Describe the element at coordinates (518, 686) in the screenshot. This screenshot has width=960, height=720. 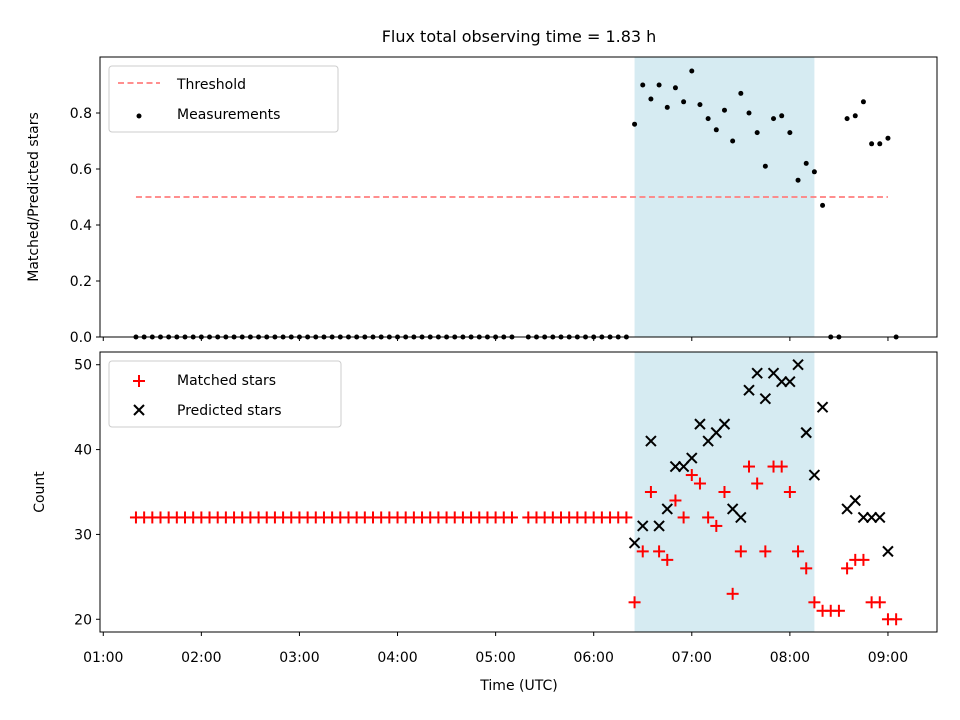
I see `x-axis-label: Time (UTC)` at that location.